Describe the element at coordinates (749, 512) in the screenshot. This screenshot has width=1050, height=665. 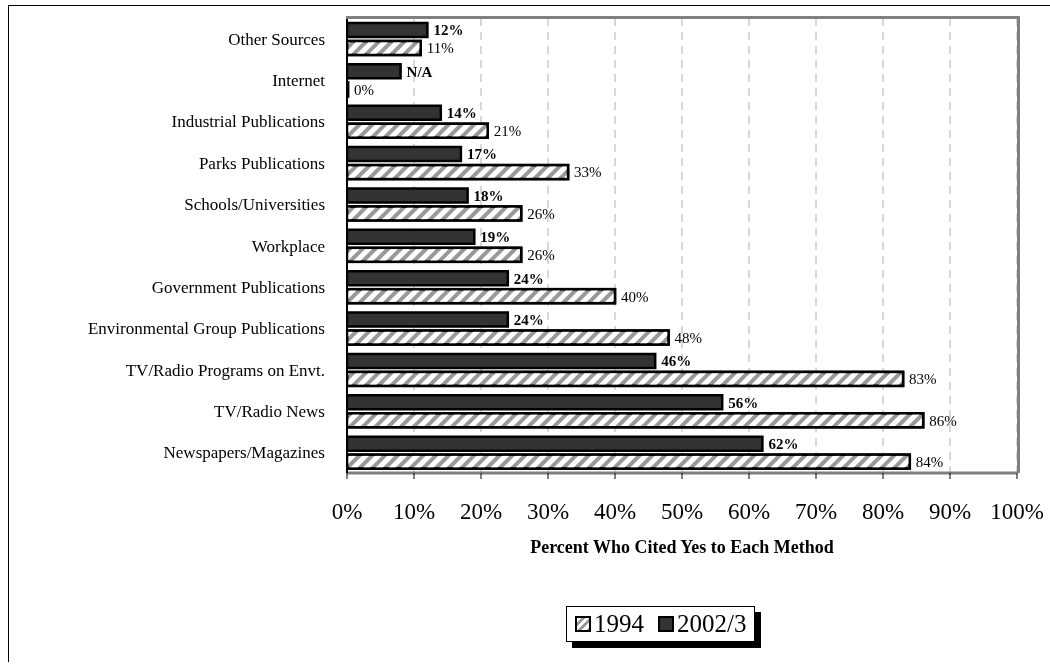
I see `x-tick-label: 60%` at that location.